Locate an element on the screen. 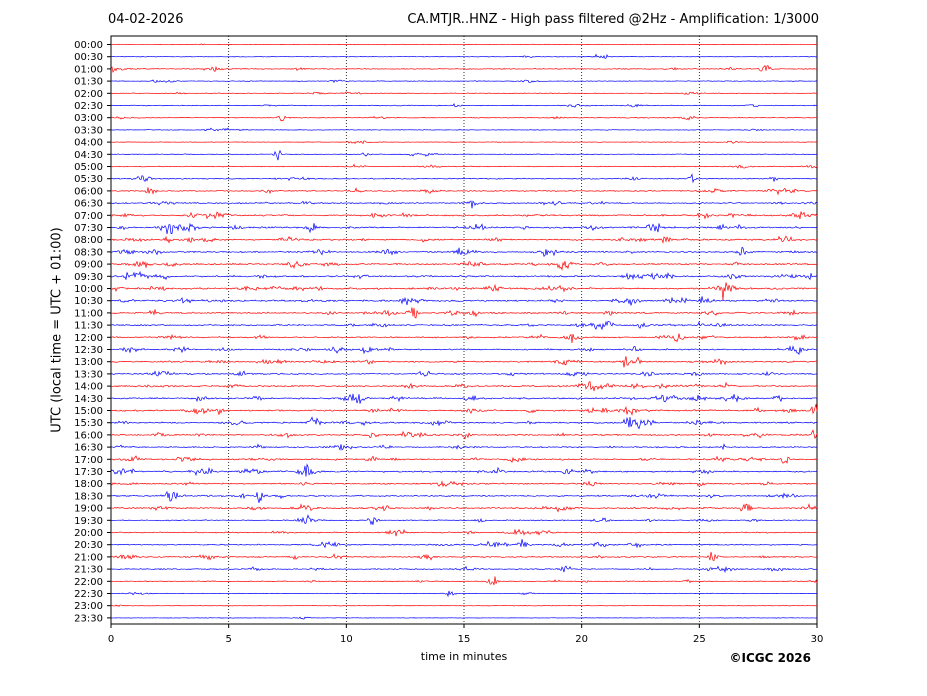 The height and width of the screenshot is (696, 927). x-tick-label: 25 is located at coordinates (699, 639).